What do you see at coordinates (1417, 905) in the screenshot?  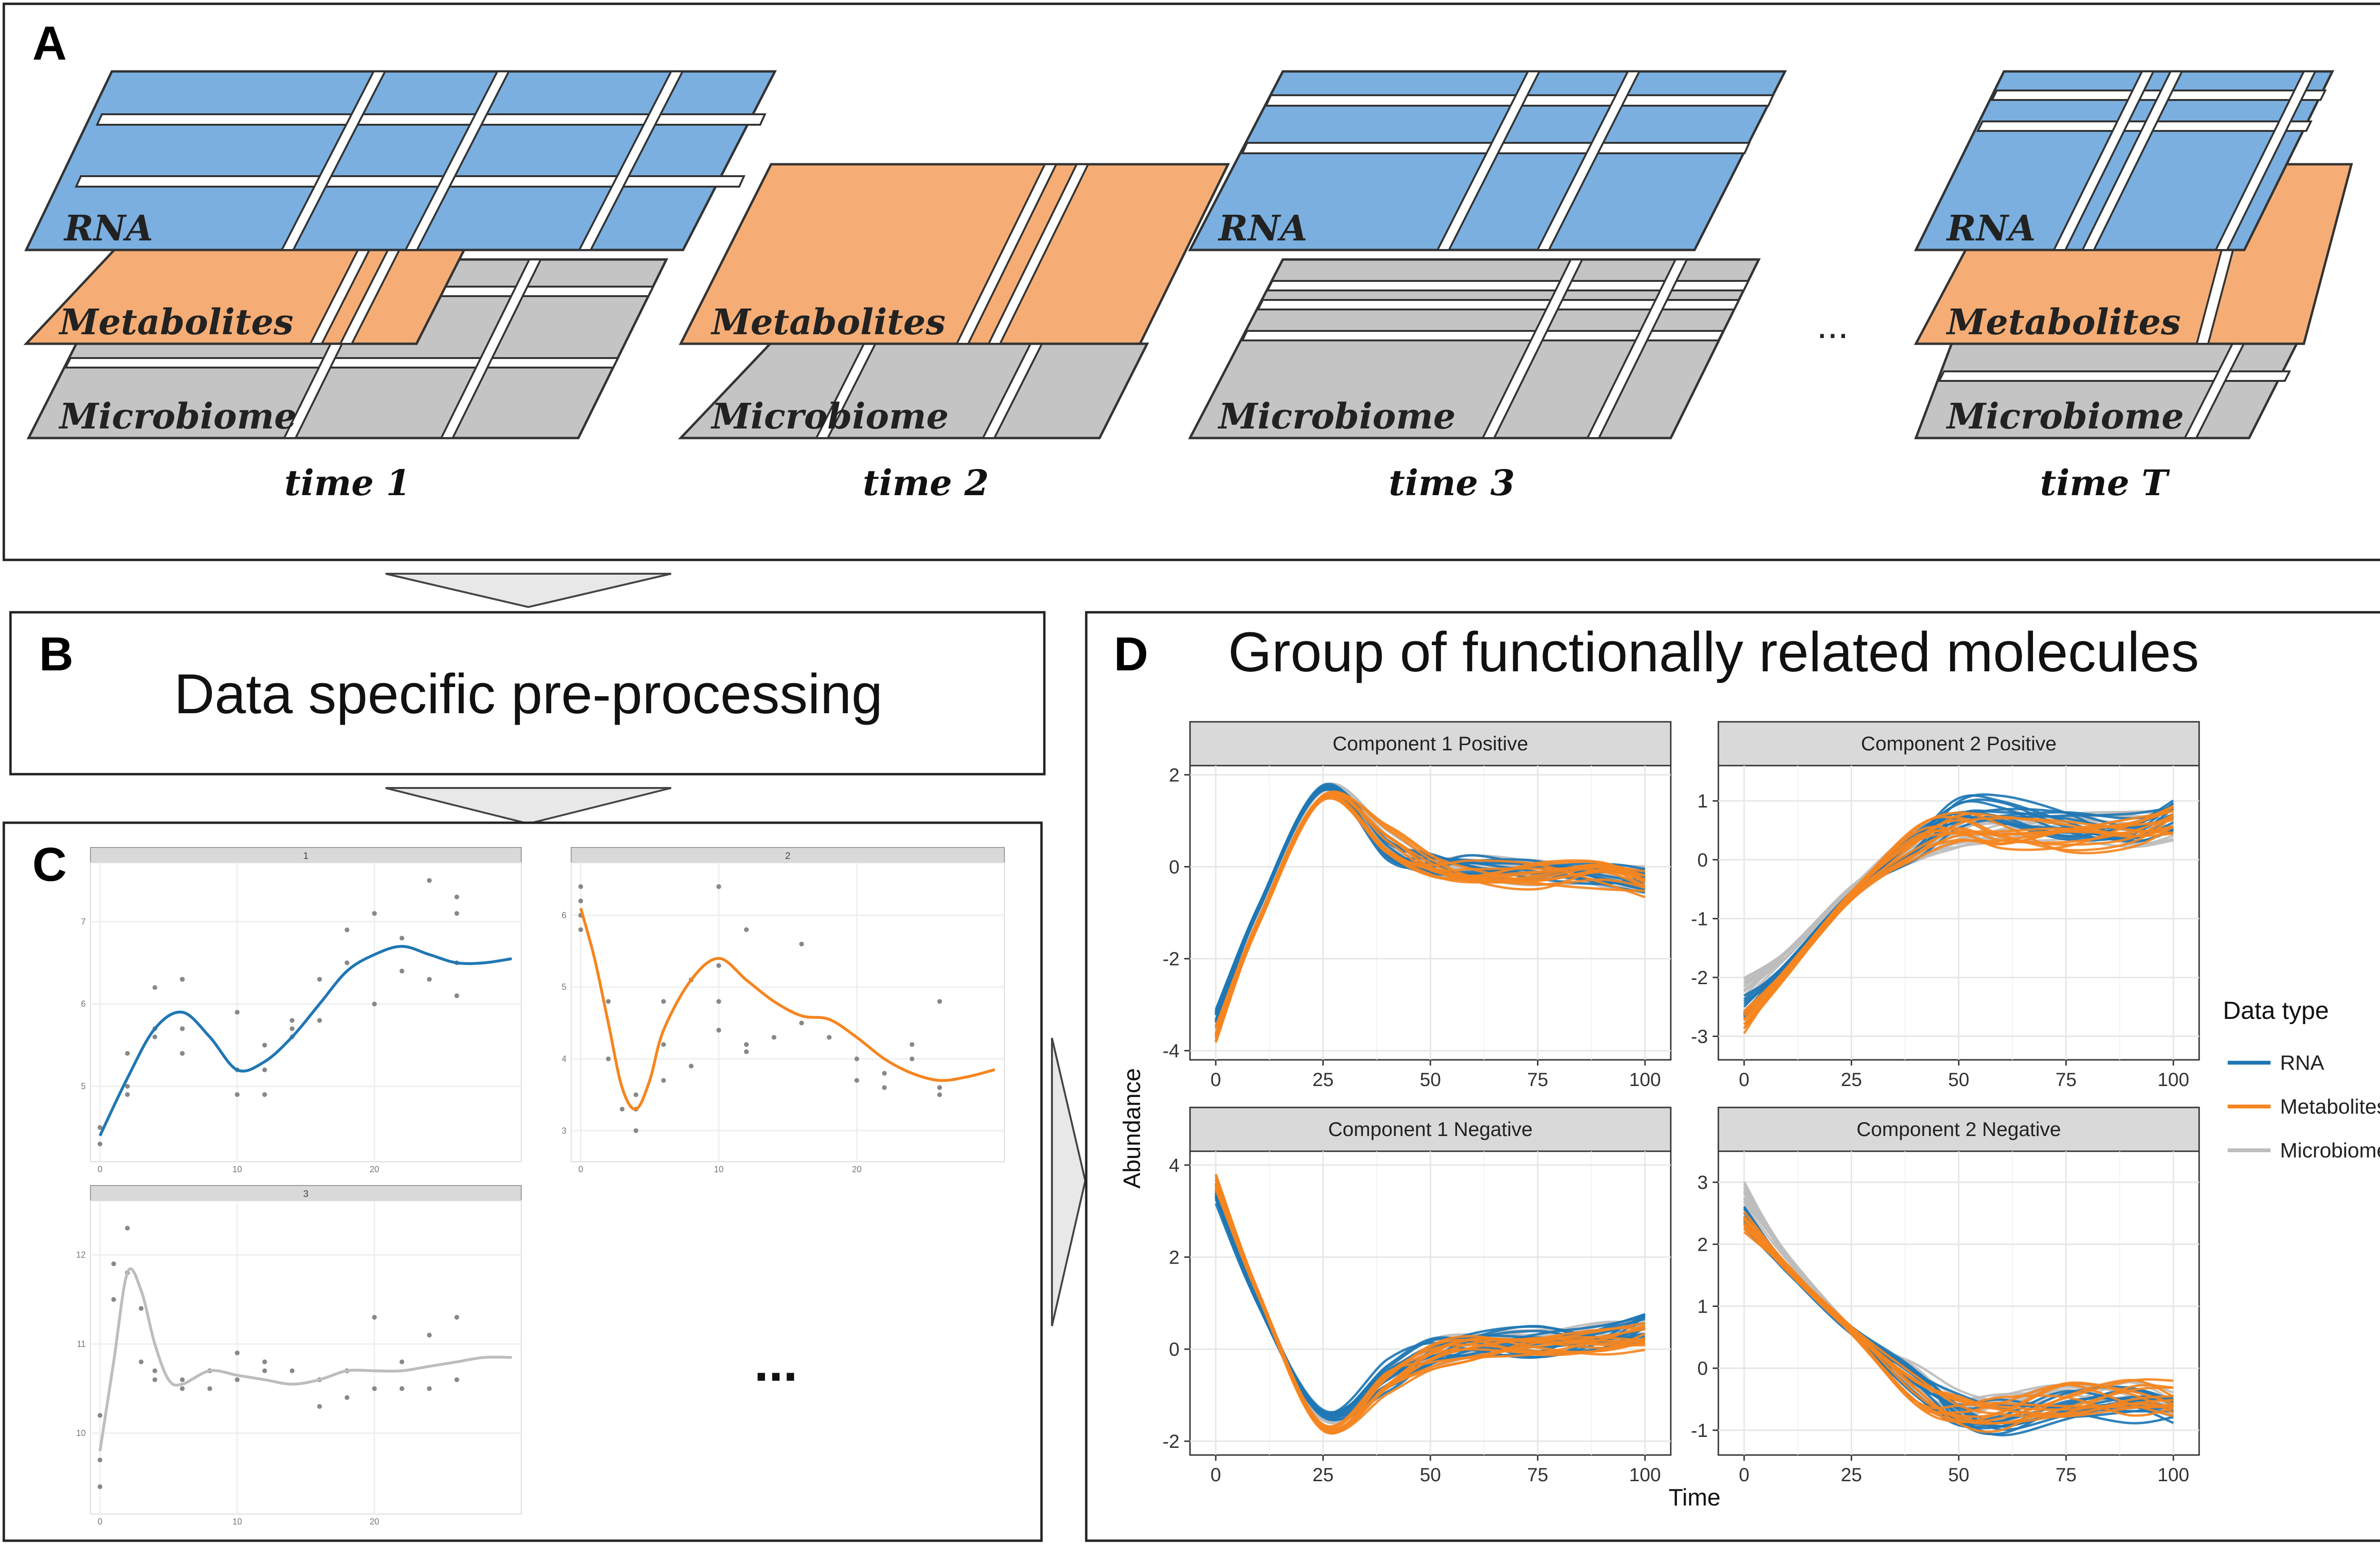 I see `facet-1: Component 1 Positive 0 25 50 75 100 -4 -2 0 2` at bounding box center [1417, 905].